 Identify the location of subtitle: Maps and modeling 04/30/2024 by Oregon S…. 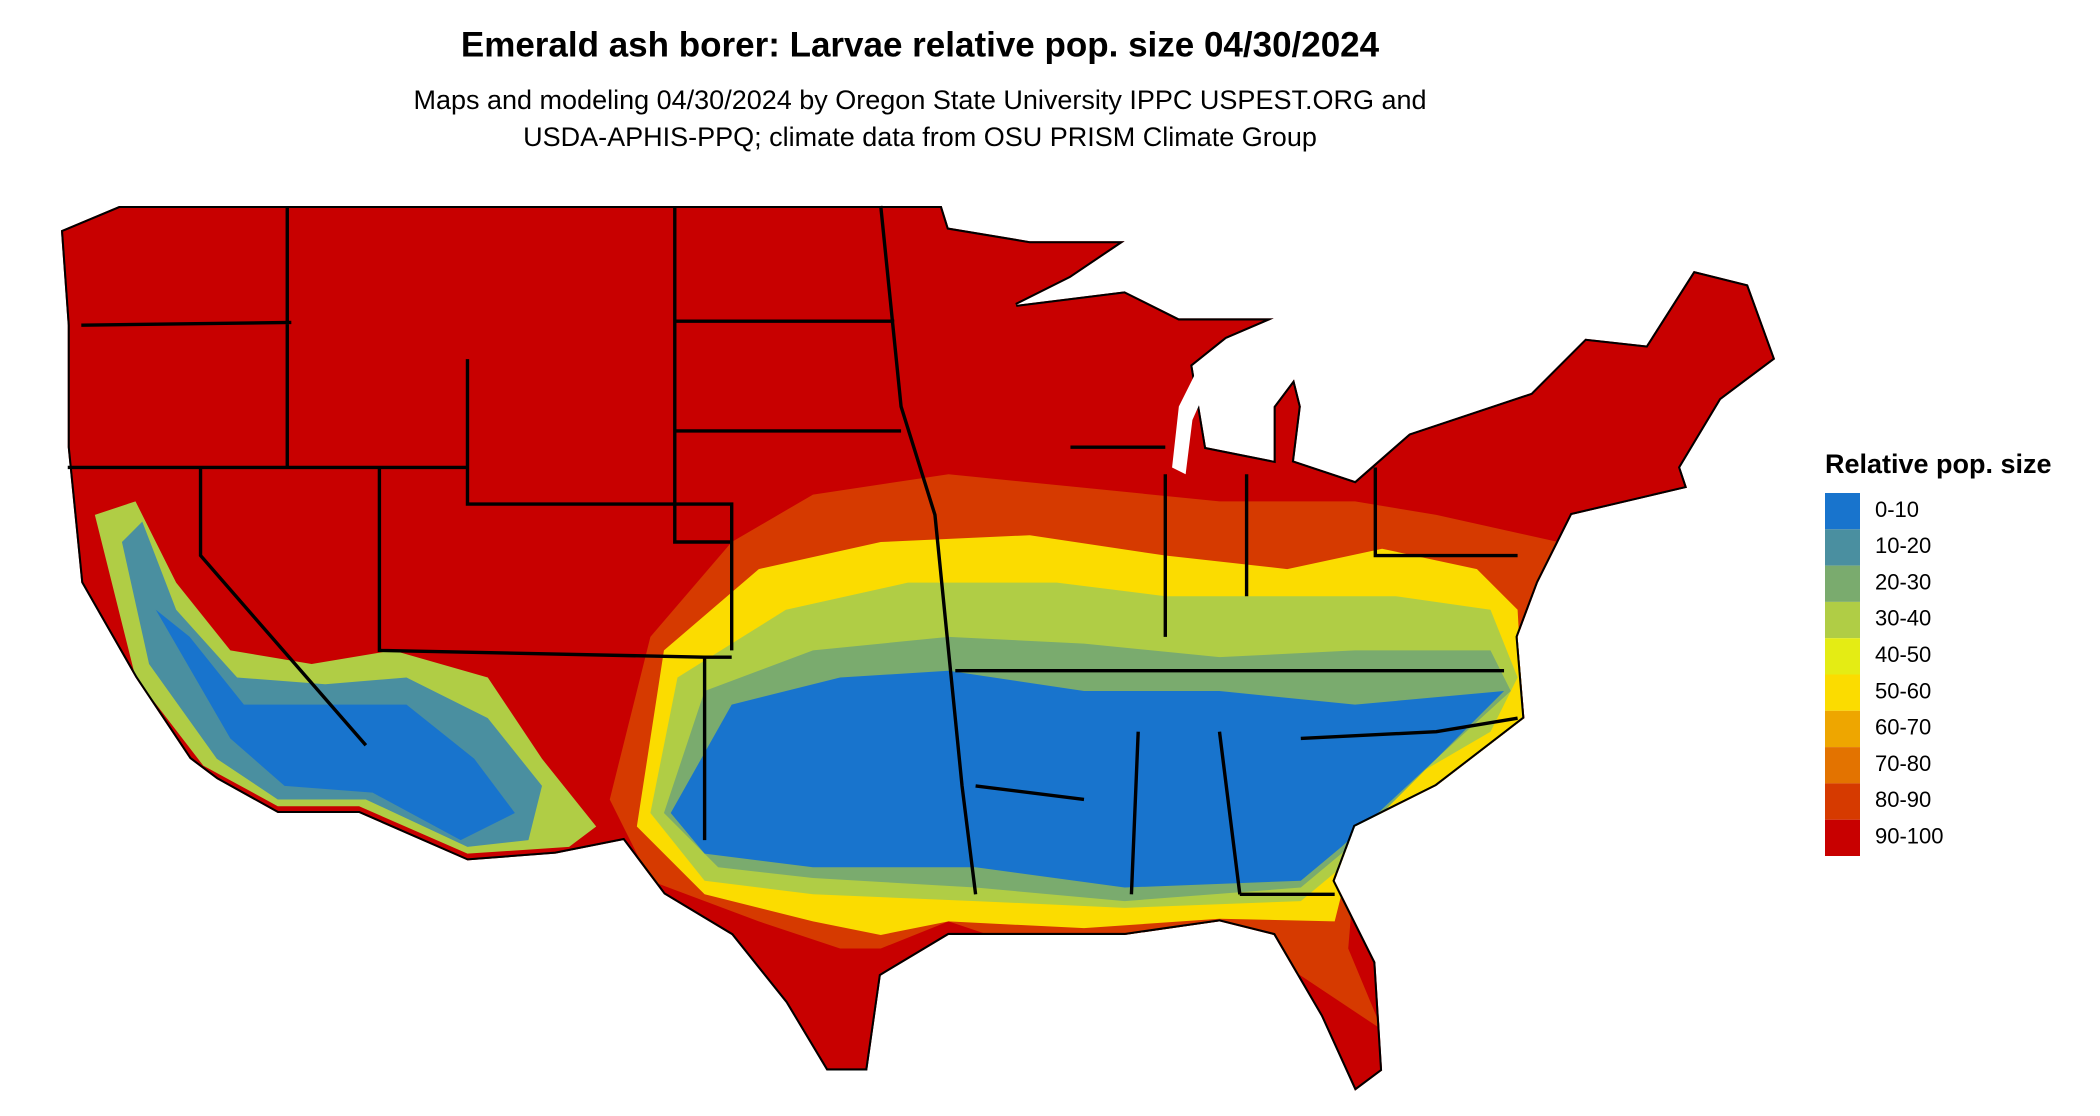
(919, 100).